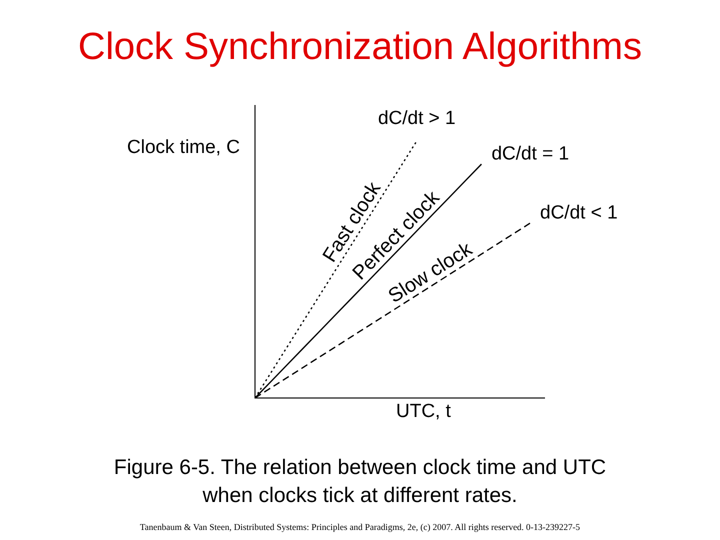 This screenshot has height=540, width=720. I want to click on caption: Figure 6-5. The relation between clock time and UTC when clocks tick at different rates., so click(360, 482).